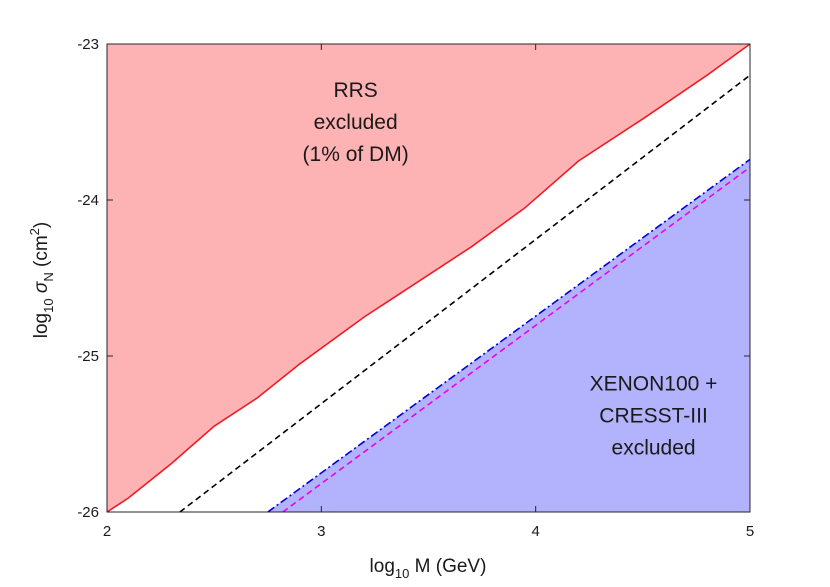  Describe the element at coordinates (355, 90) in the screenshot. I see `region-label-0-line-0: RRS` at that location.